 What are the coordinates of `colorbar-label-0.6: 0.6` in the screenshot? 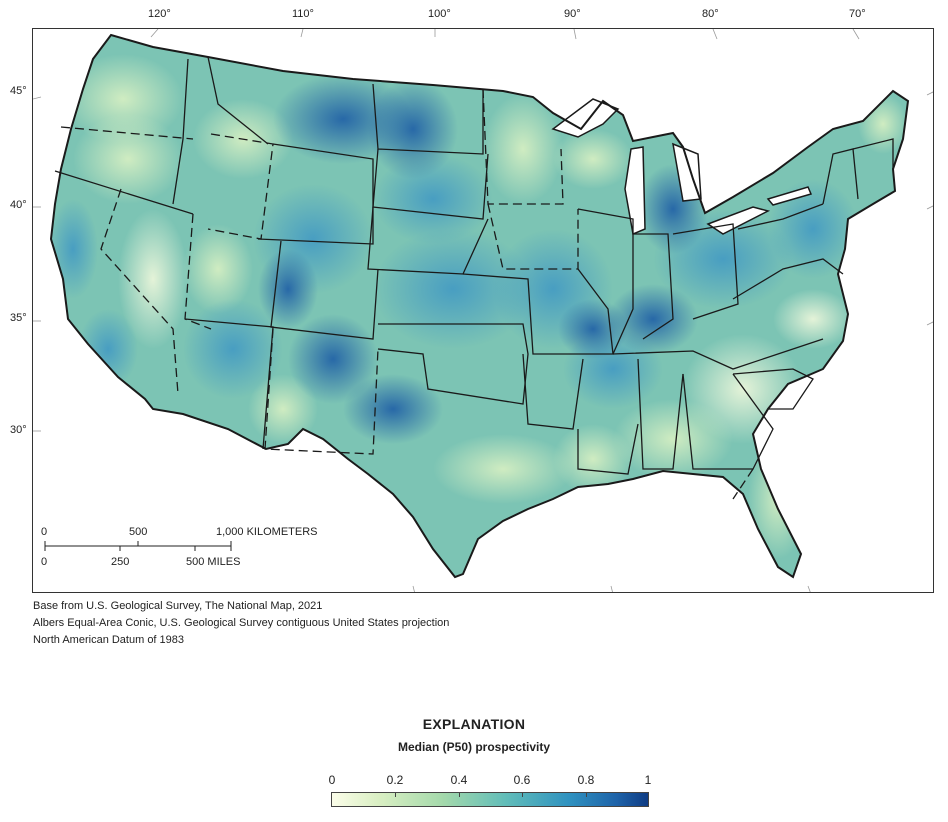 It's located at (522, 780).